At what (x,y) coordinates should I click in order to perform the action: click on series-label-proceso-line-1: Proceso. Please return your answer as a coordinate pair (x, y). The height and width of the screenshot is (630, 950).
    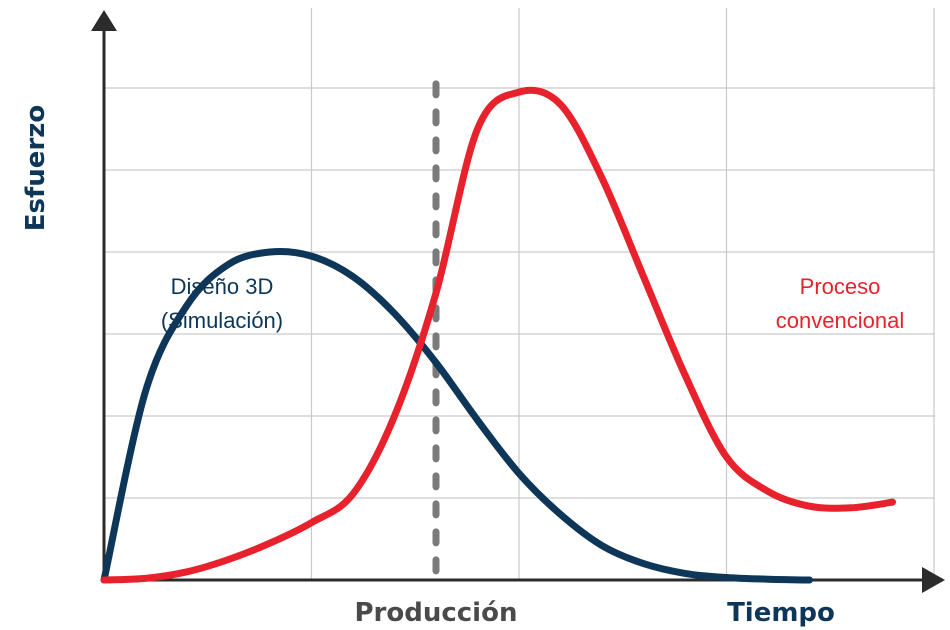
    Looking at the image, I should click on (840, 286).